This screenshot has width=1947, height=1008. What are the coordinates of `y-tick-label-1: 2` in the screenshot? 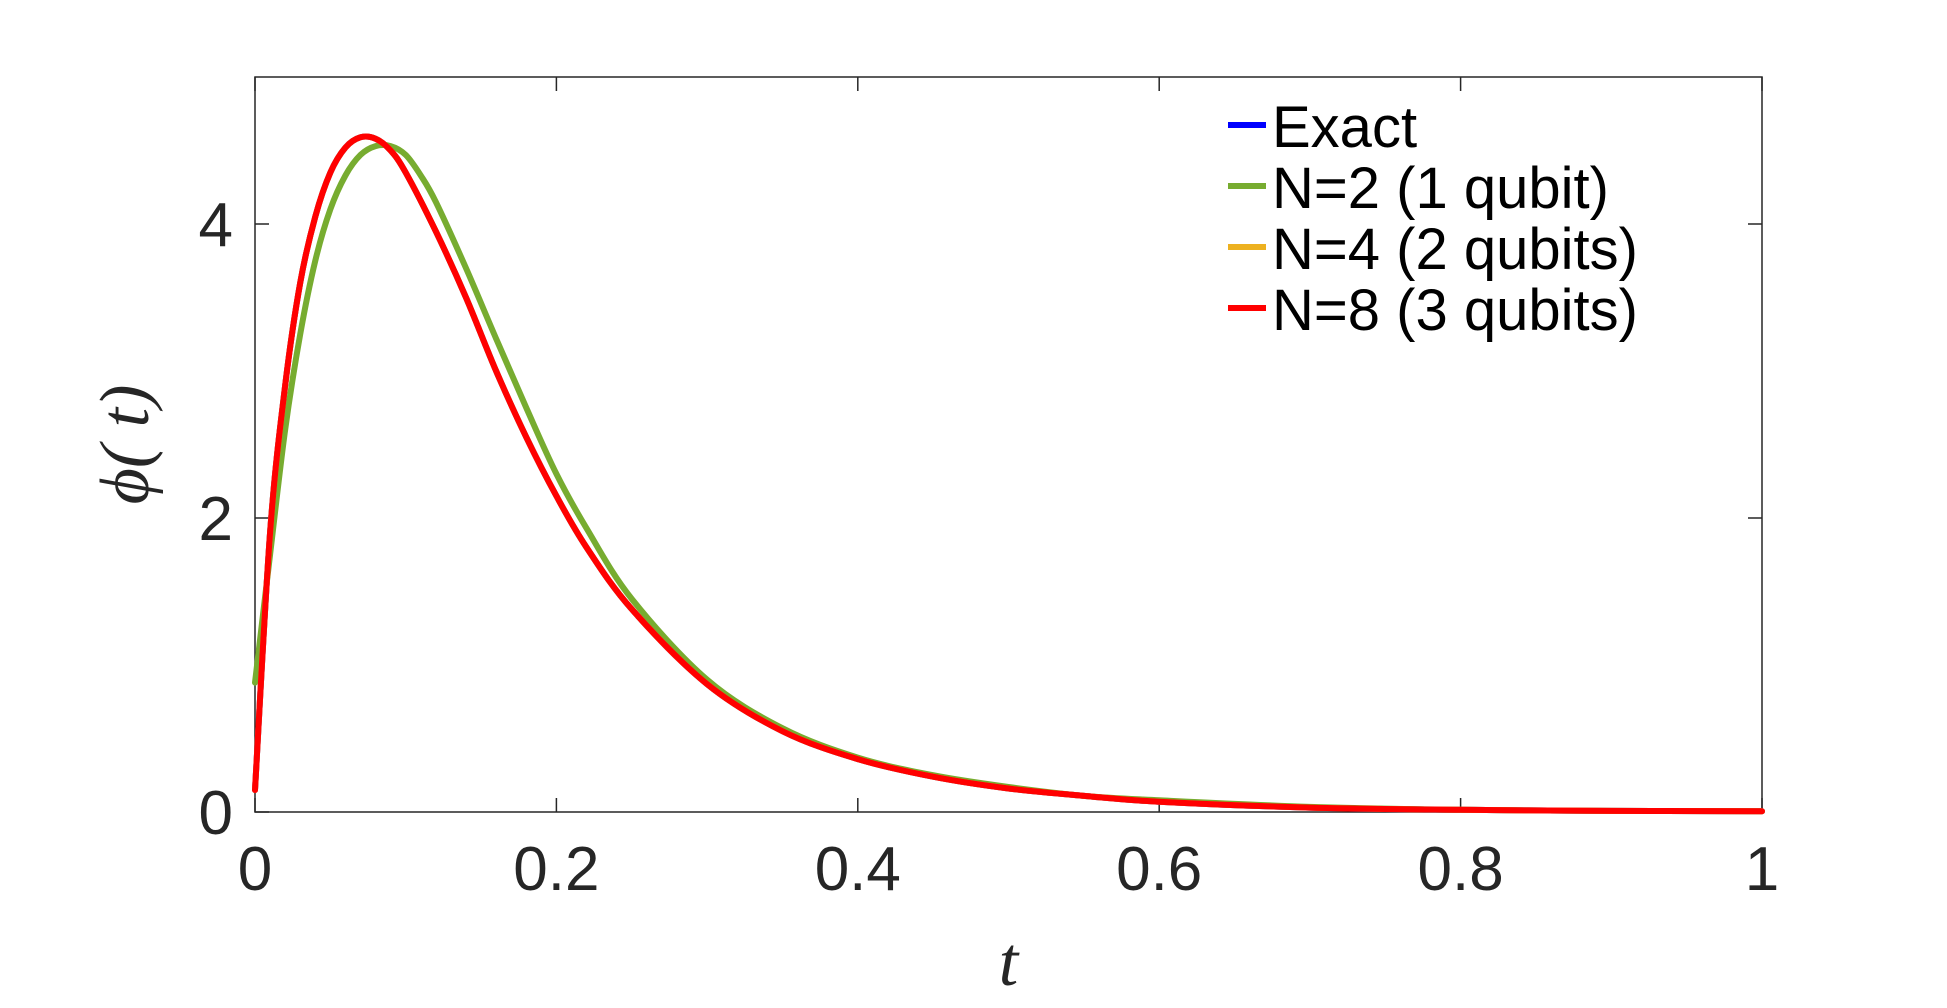 It's located at (216, 519).